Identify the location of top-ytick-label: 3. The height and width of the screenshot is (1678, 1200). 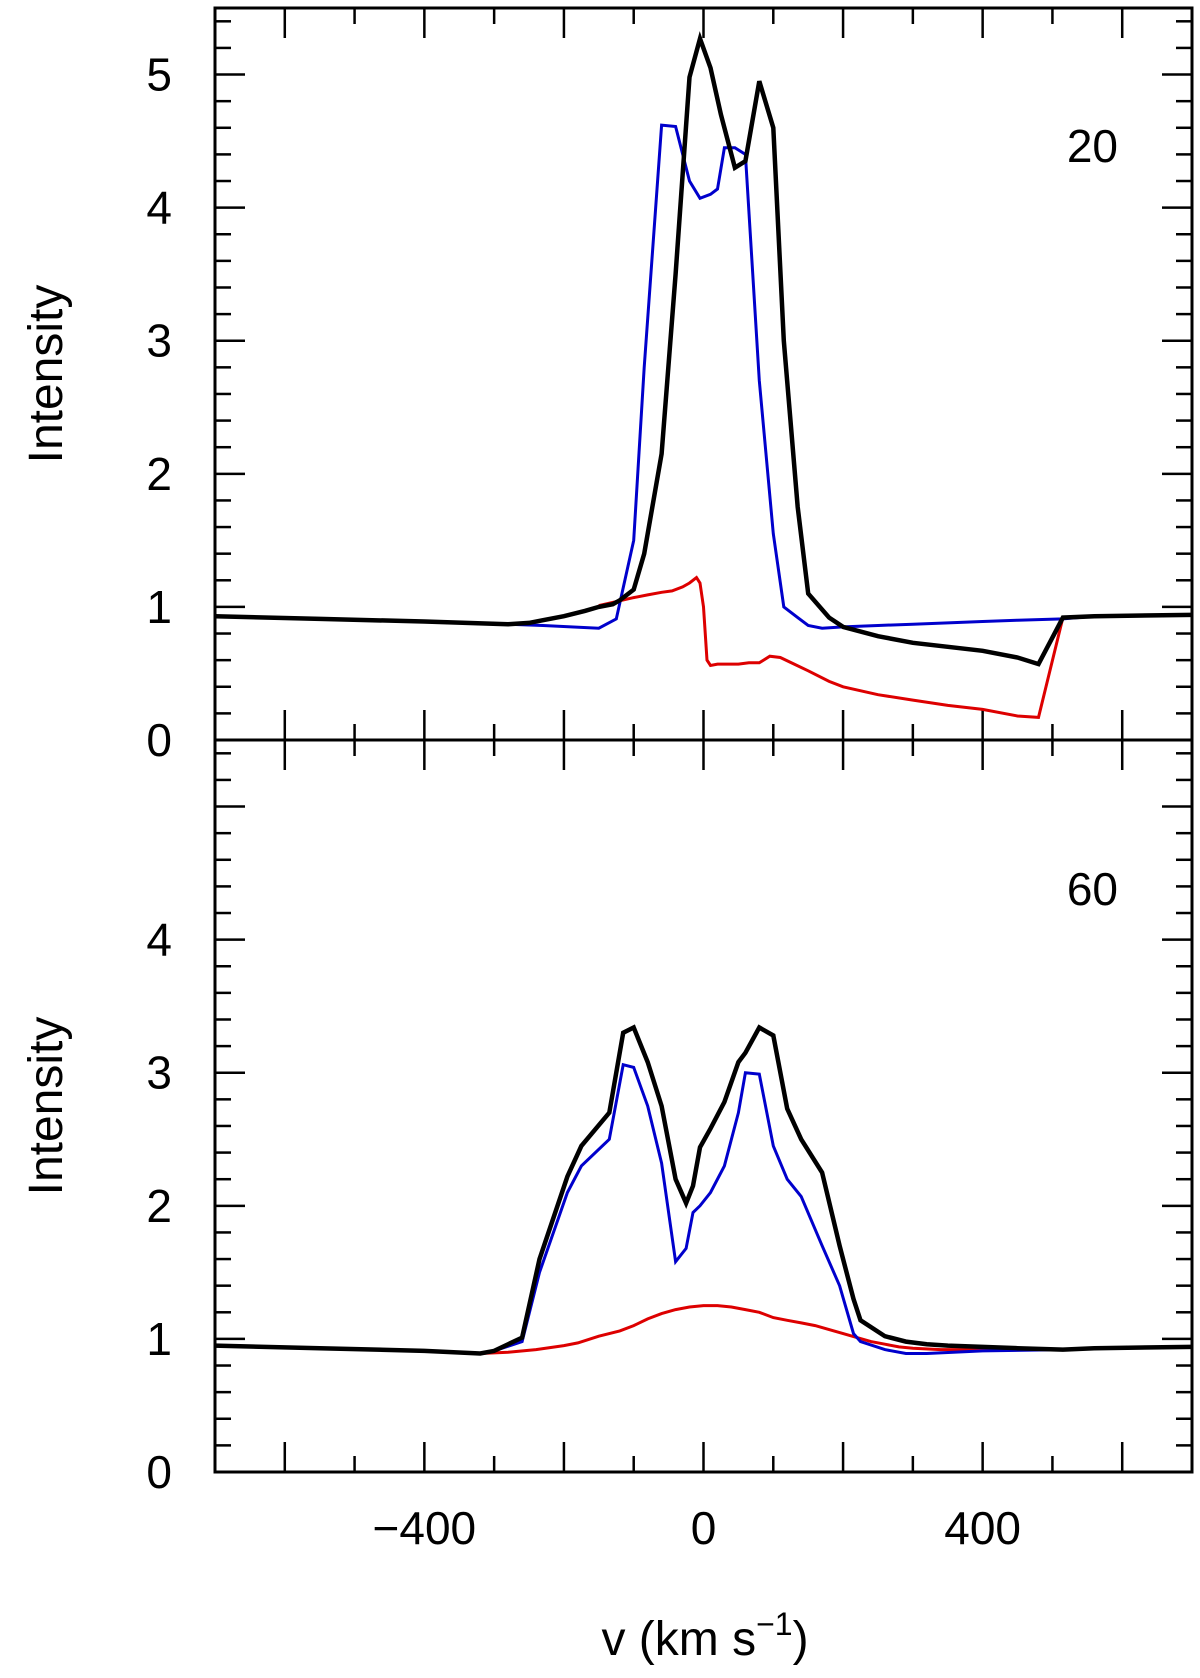
(159, 341).